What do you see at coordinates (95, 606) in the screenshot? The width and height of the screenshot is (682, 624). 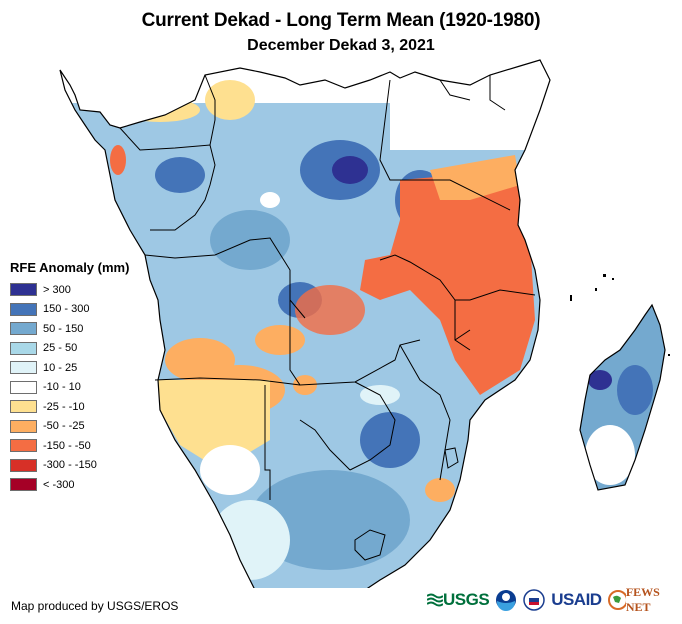 I see `map-credit: Map produced by USGS/EROS` at bounding box center [95, 606].